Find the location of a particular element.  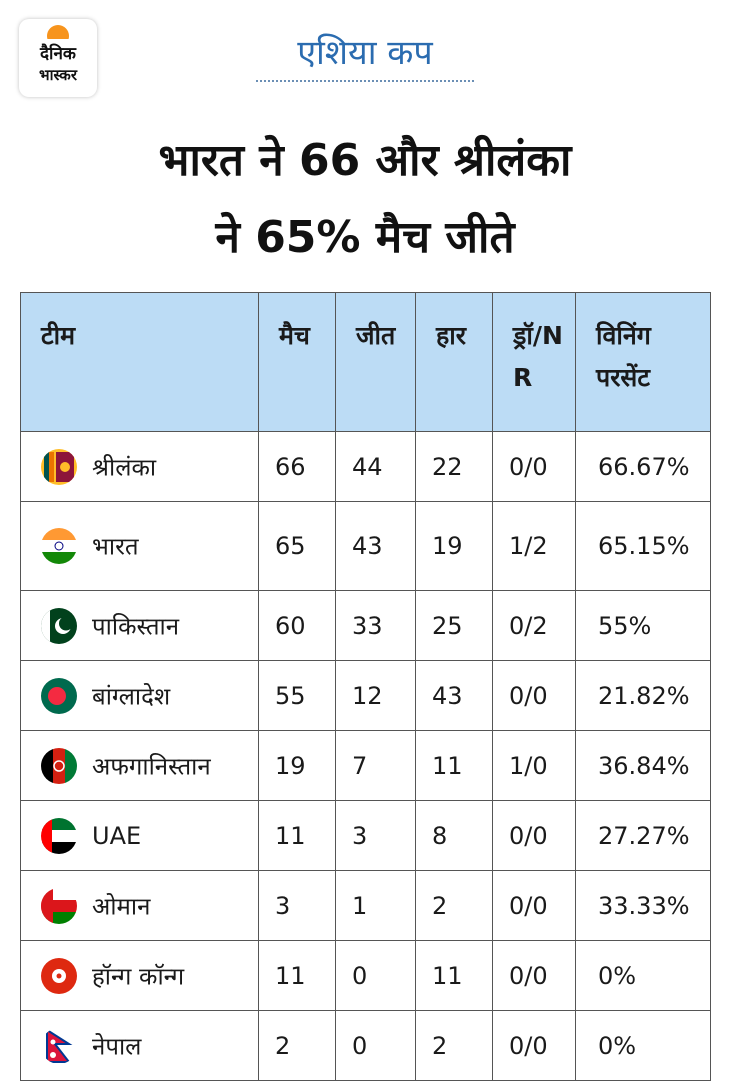

won-cell: 43 is located at coordinates (375, 546).